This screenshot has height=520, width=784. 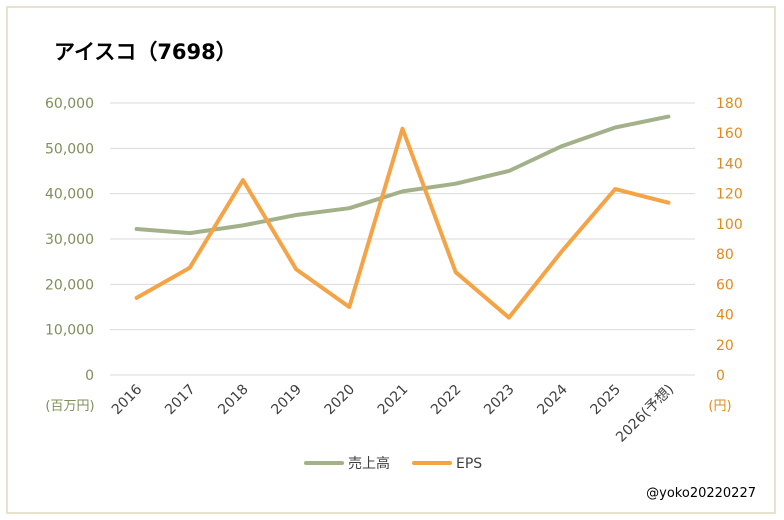 I want to click on x-tick-label: 2024, so click(x=552, y=399).